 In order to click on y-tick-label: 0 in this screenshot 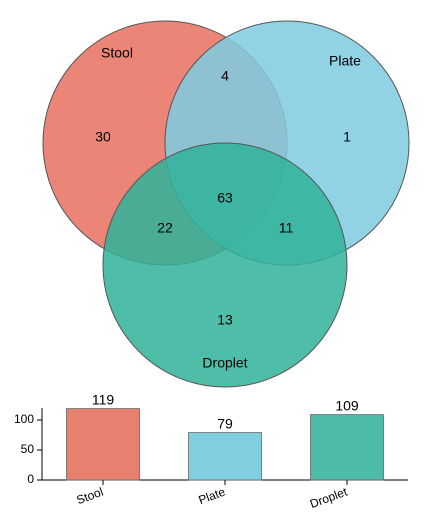, I will do `click(30, 479)`.